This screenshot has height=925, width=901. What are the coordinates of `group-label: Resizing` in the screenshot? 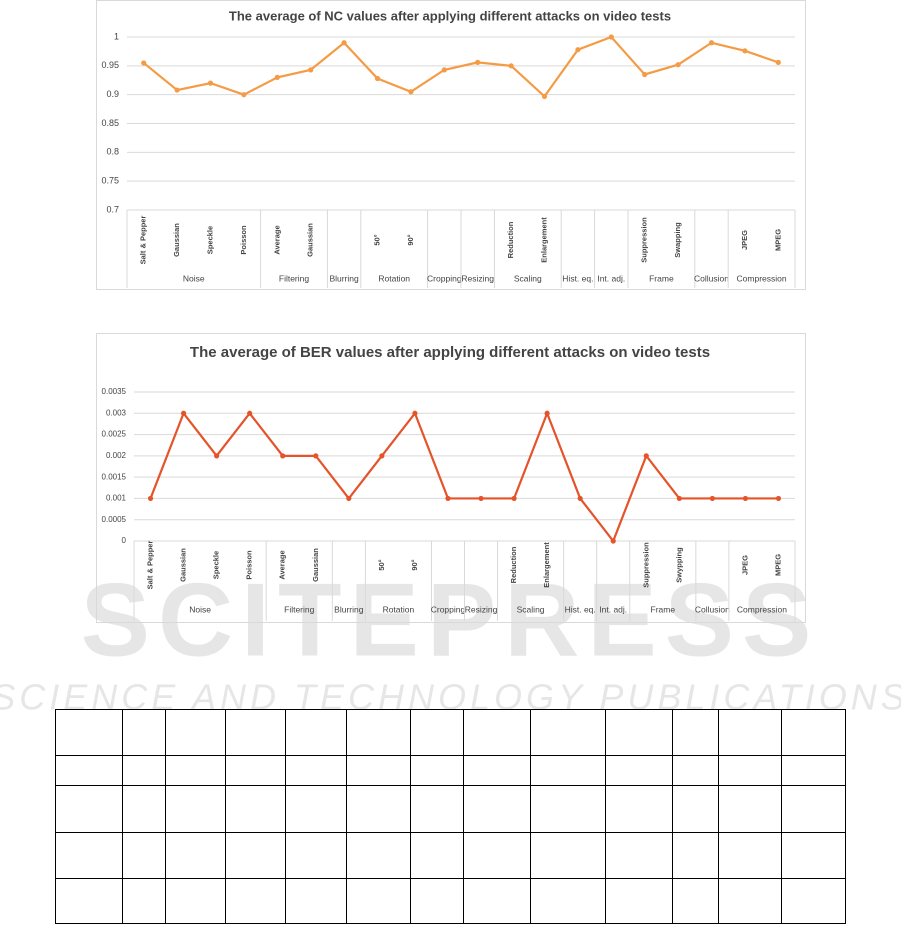 It's located at (481, 609).